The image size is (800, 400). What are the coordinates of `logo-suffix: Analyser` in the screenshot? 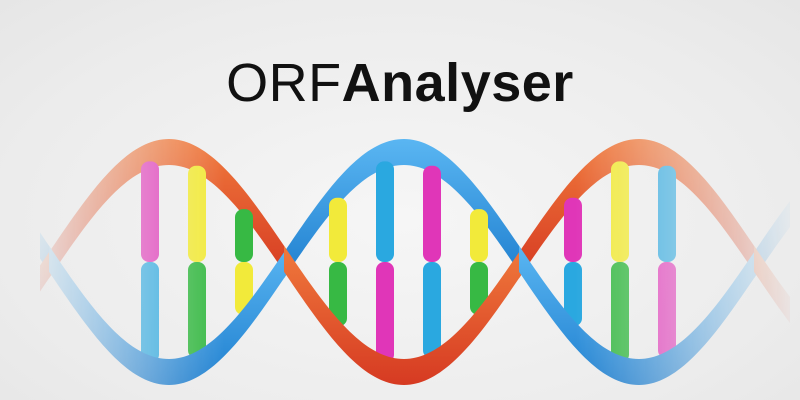 It's located at (457, 83).